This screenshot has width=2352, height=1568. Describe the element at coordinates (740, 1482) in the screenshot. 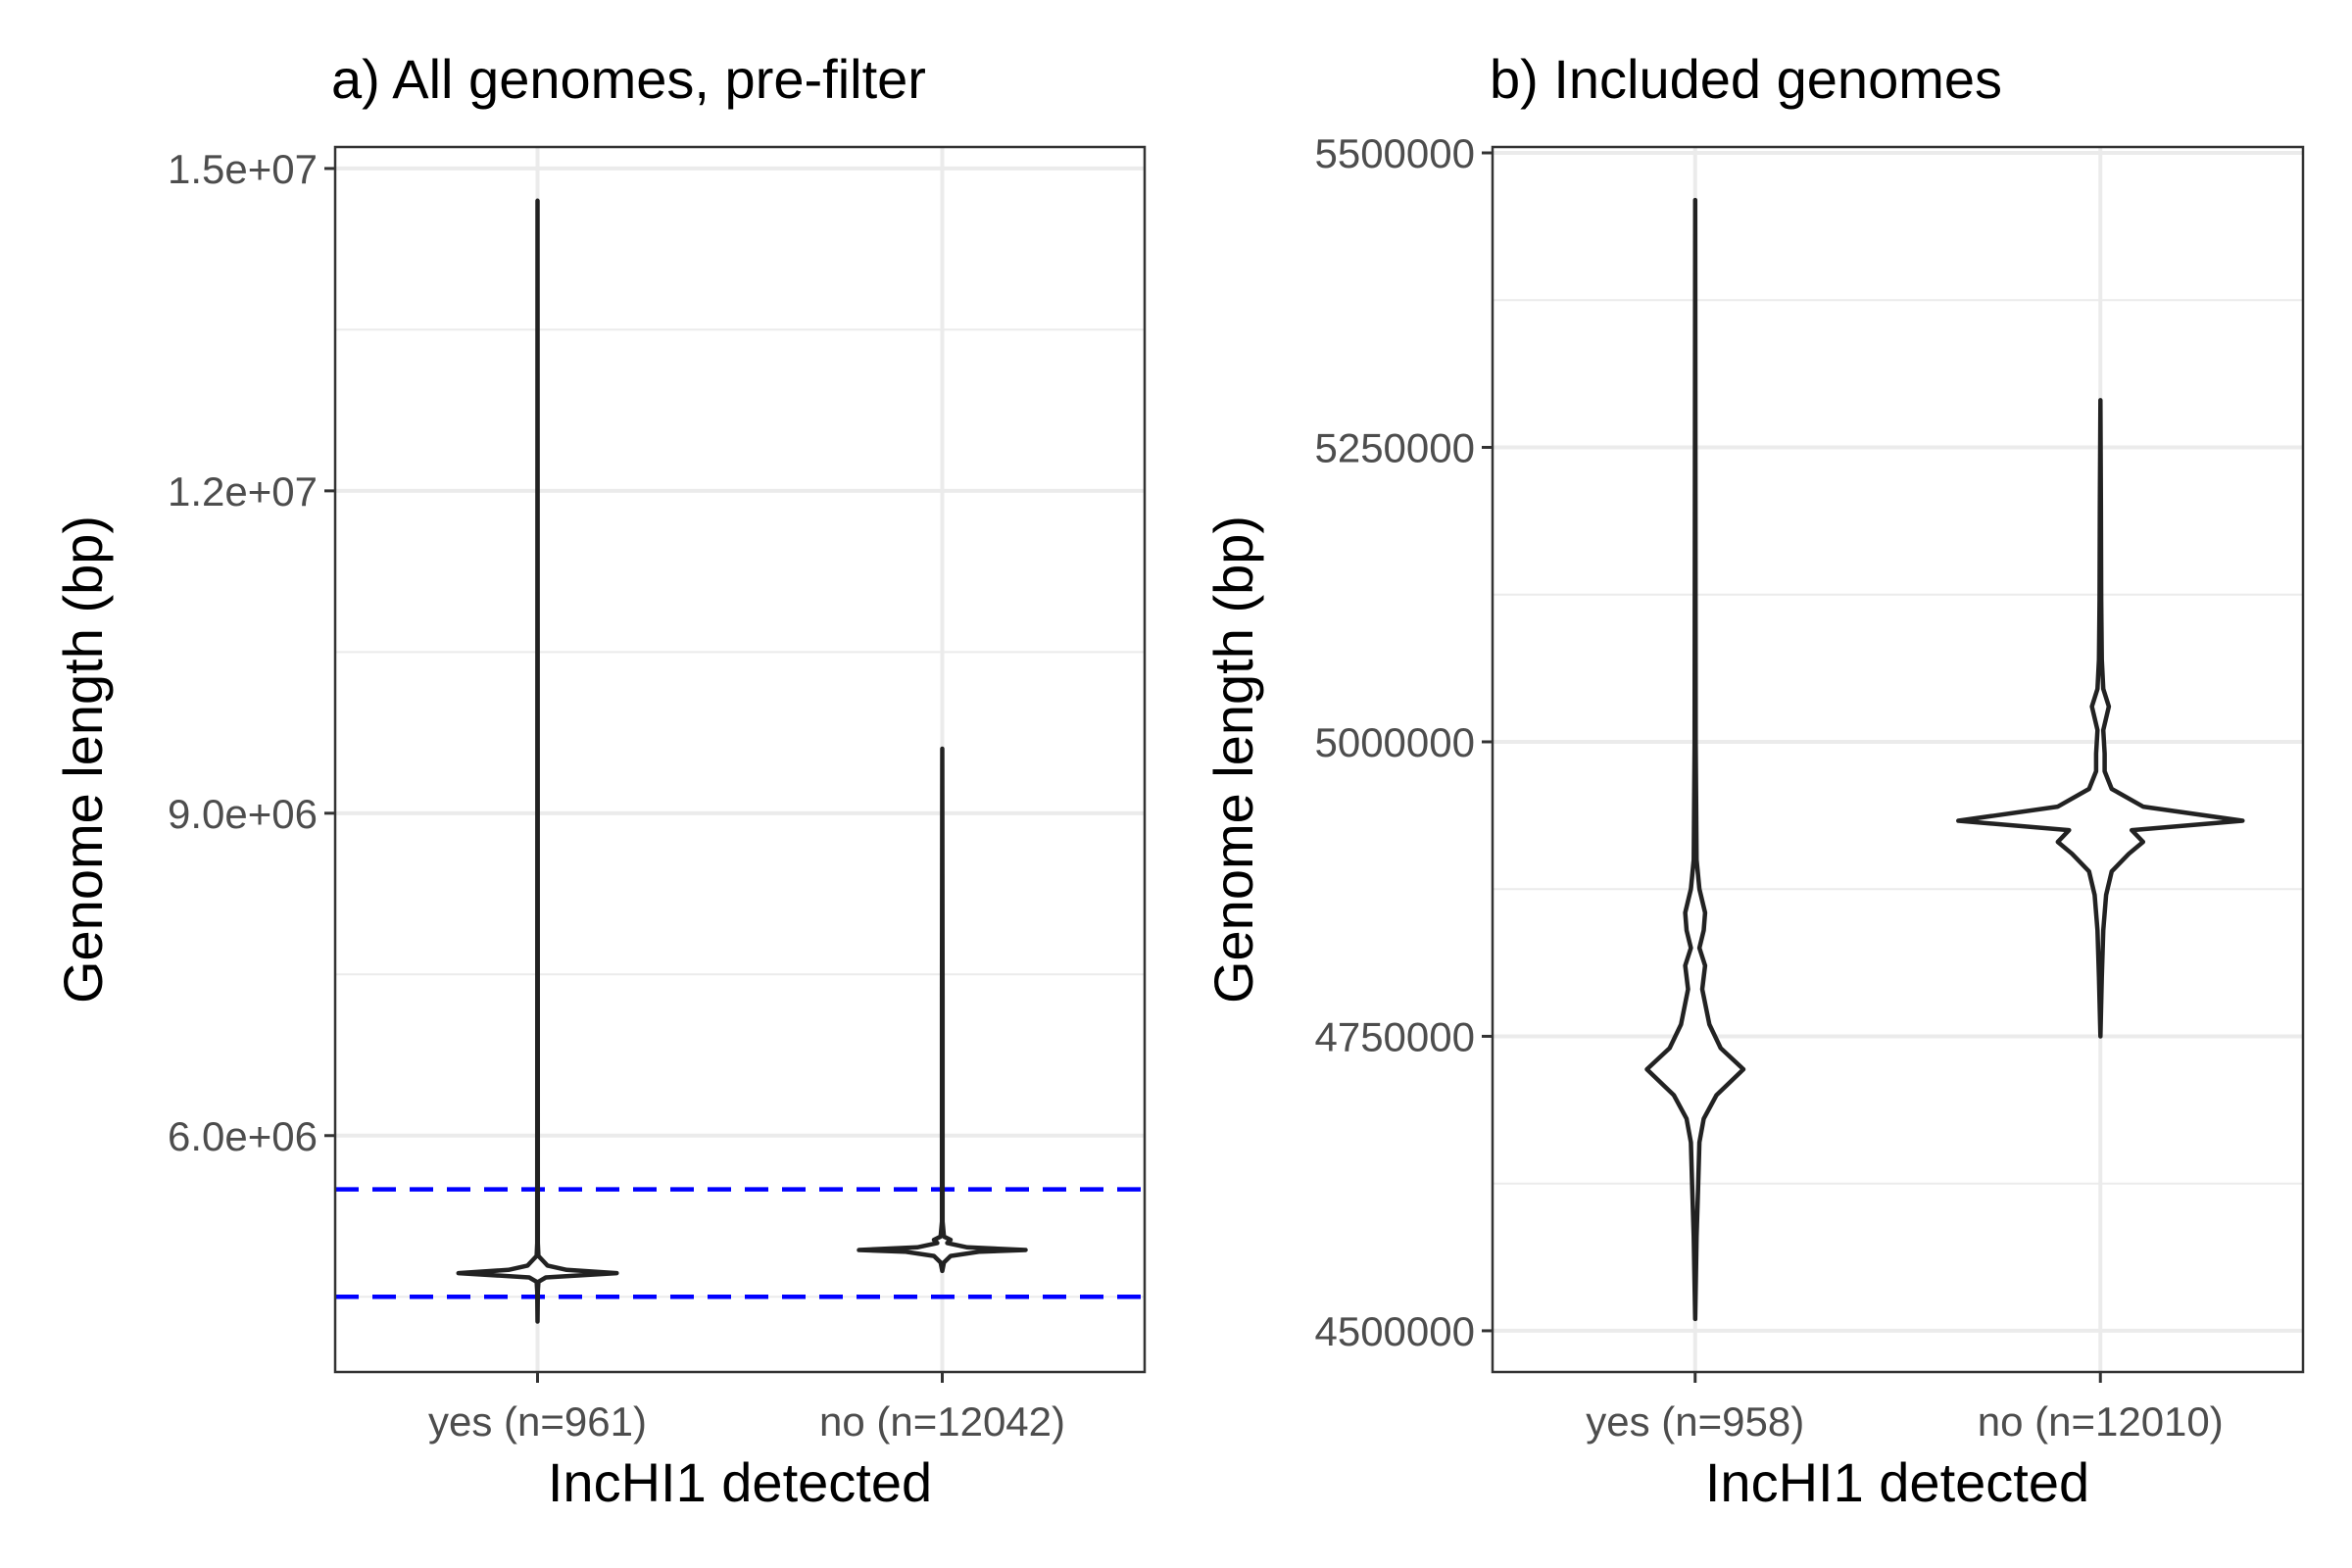

I see `panel-a-x-axis-title: IncHI1 detected` at that location.